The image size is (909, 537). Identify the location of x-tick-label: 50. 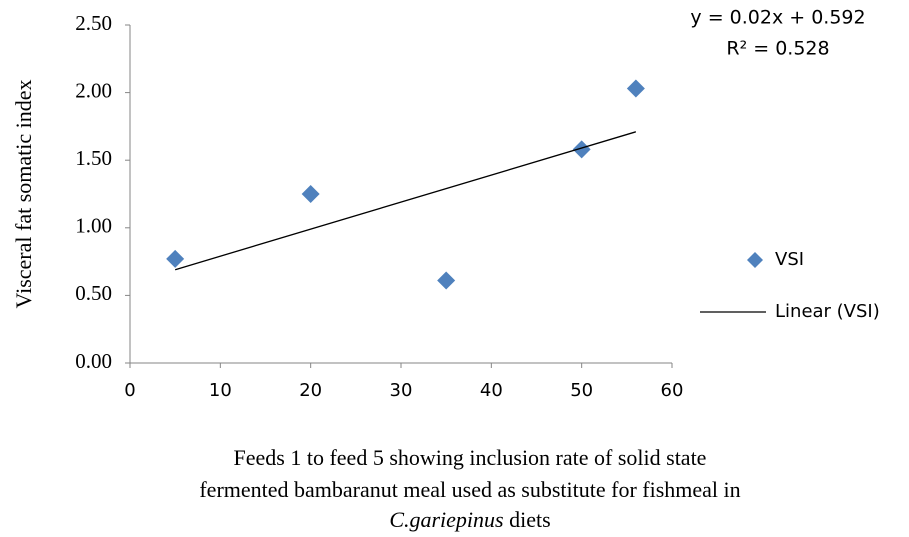
(581, 390).